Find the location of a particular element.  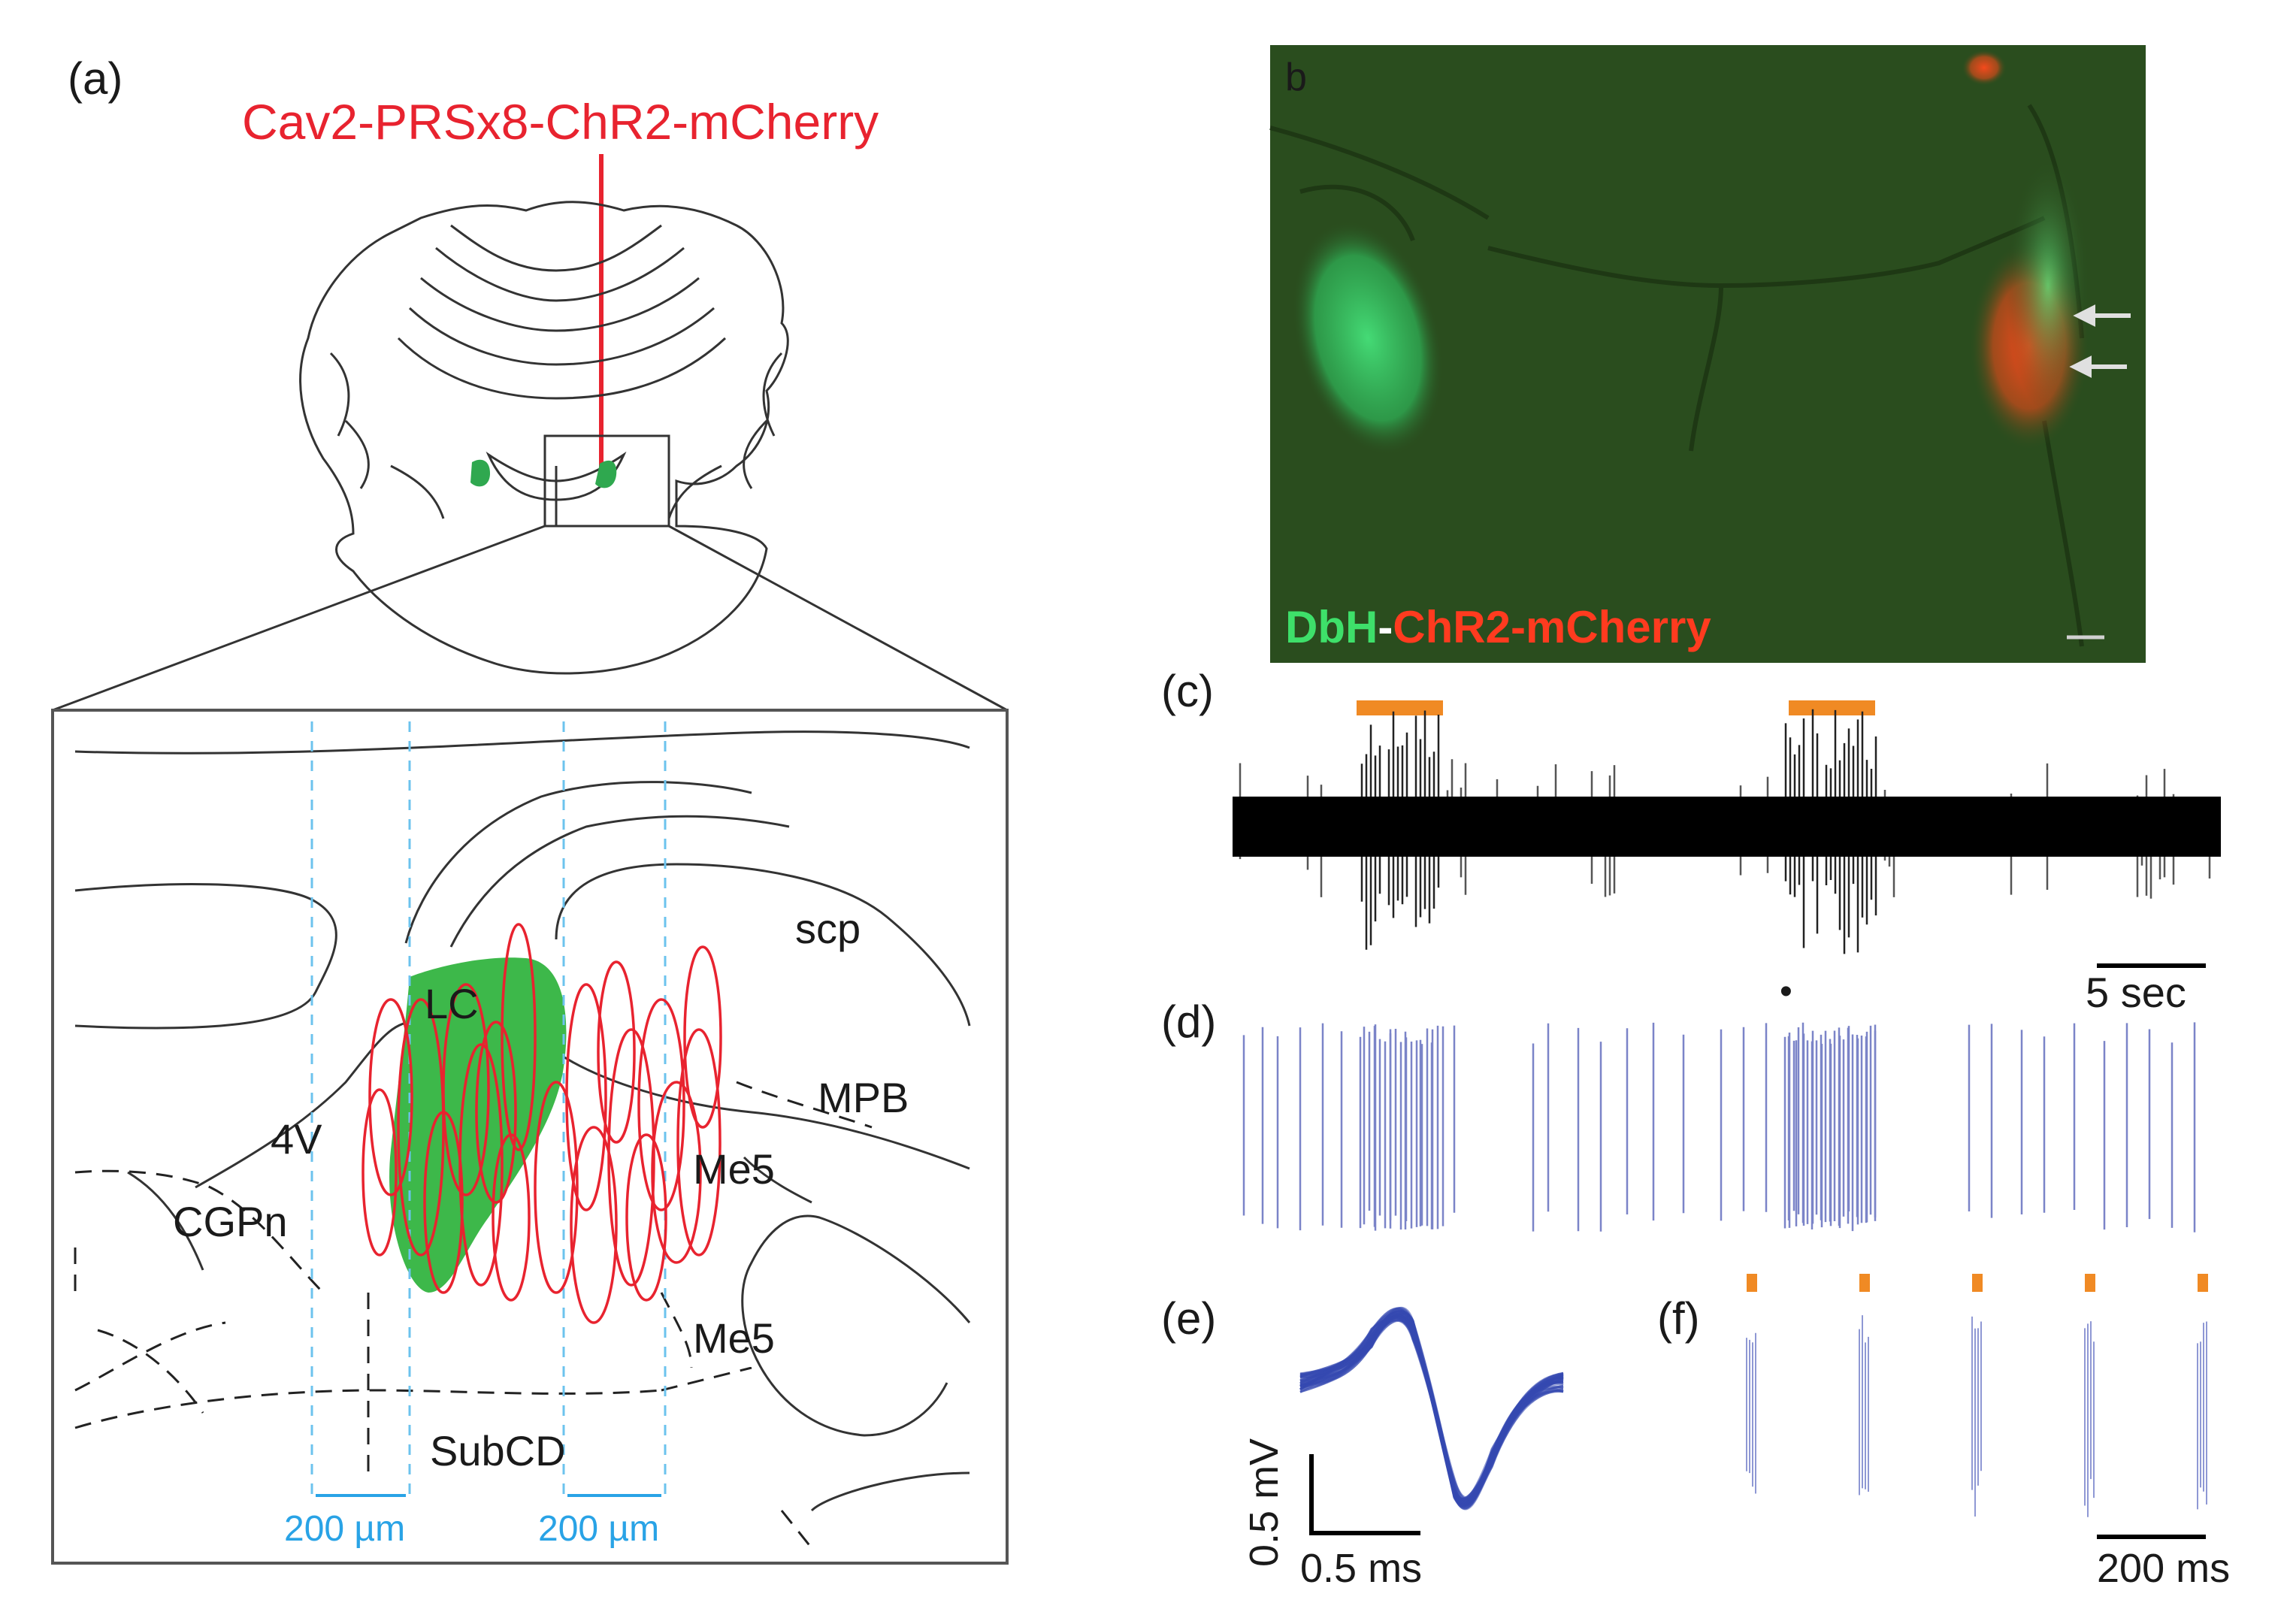

panel-e-label: (e) is located at coordinates (1188, 1318).